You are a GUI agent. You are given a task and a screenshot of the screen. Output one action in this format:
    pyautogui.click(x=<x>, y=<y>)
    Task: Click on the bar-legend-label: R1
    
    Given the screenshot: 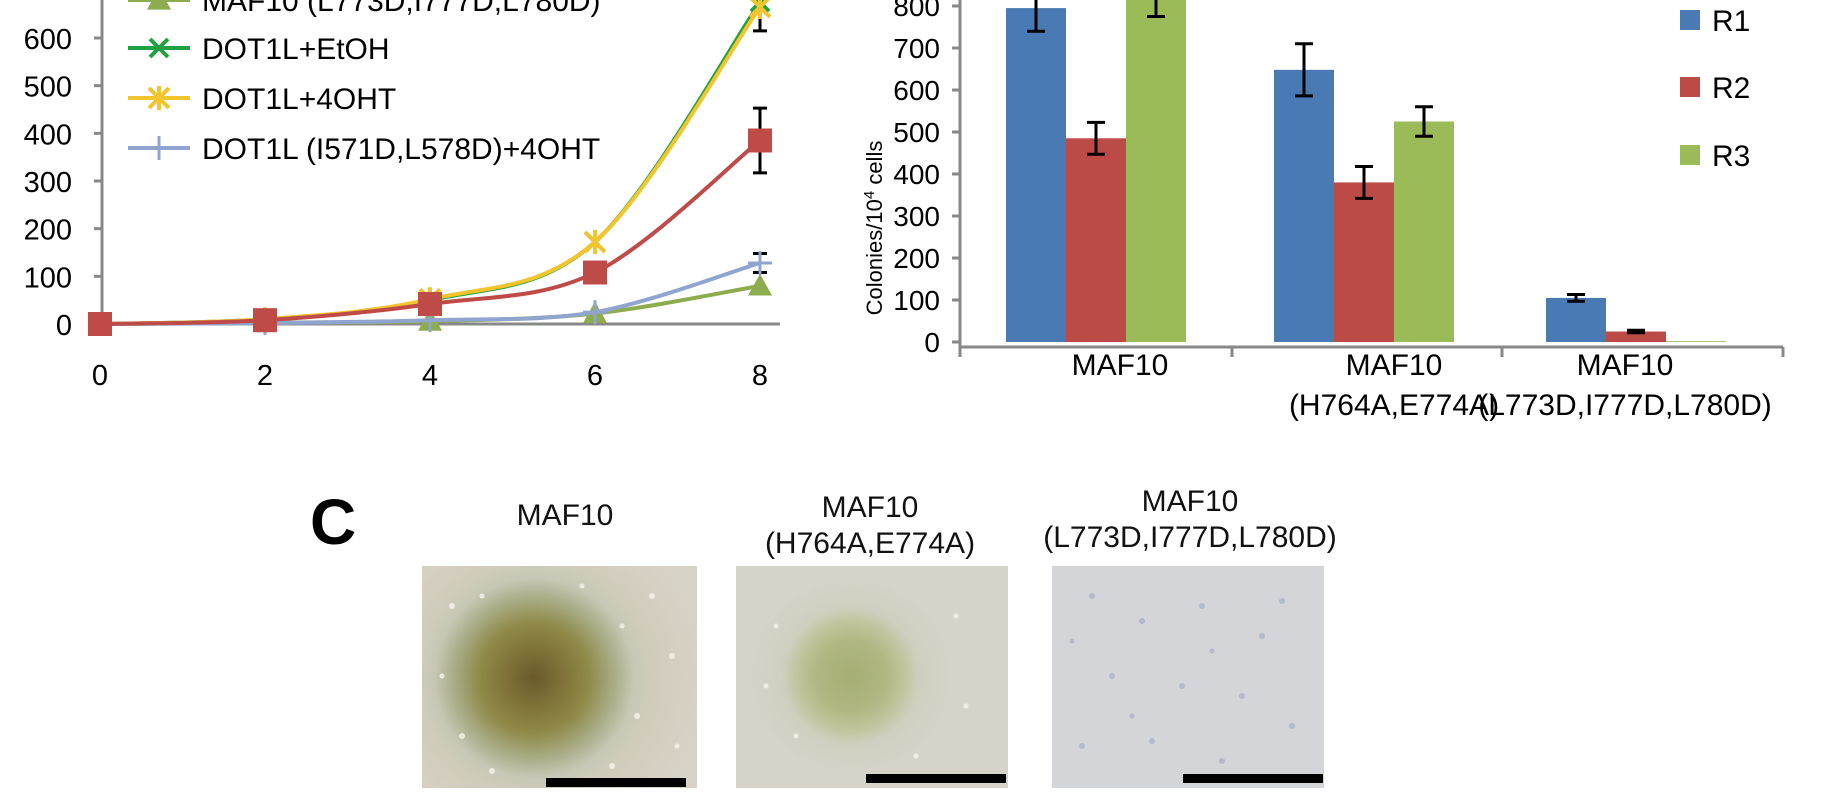 What is the action you would take?
    pyautogui.click(x=1731, y=21)
    